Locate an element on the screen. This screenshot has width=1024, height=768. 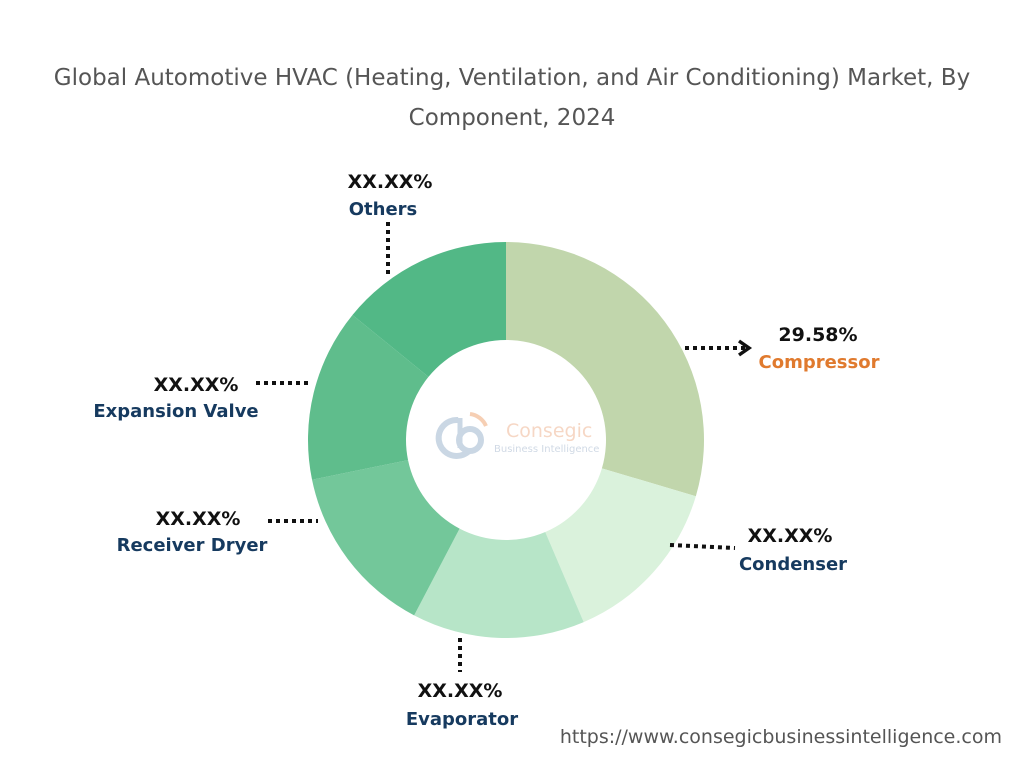
data-label-compressor-value: 29.58% is located at coordinates (817, 335).